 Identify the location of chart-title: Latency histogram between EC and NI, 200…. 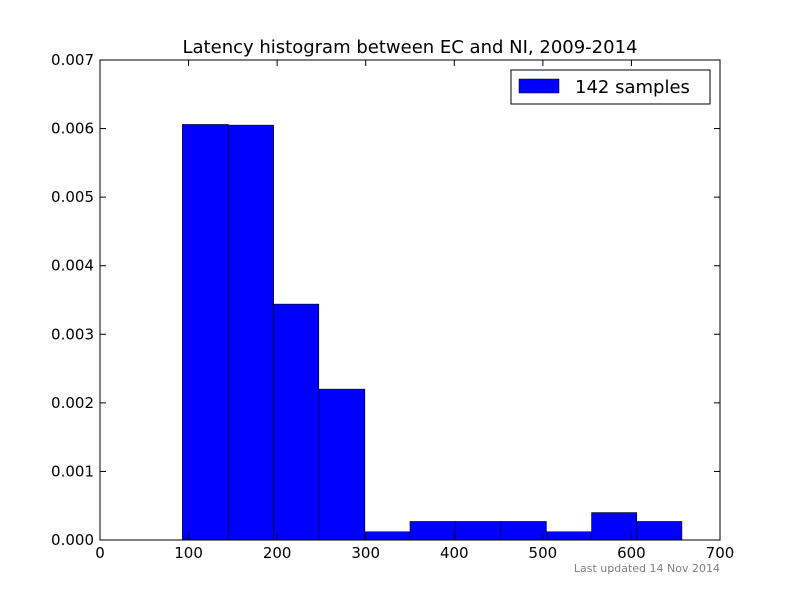
(410, 47).